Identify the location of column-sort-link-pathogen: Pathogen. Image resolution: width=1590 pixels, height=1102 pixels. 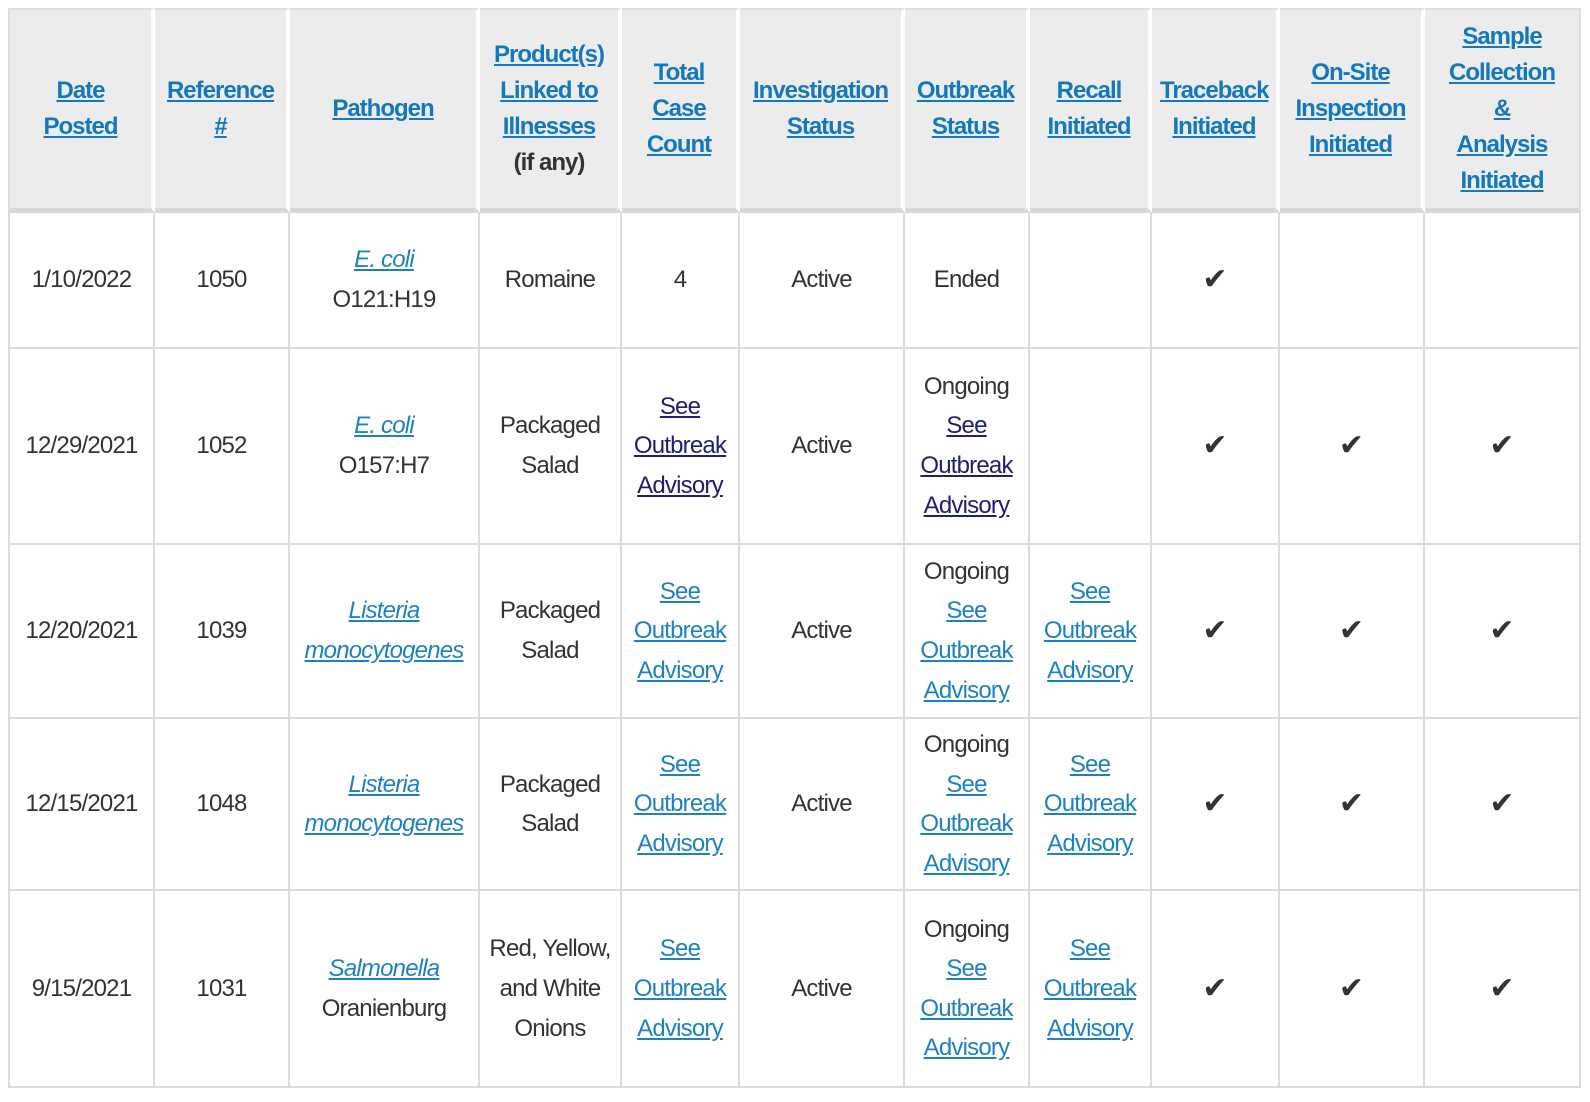
(383, 108).